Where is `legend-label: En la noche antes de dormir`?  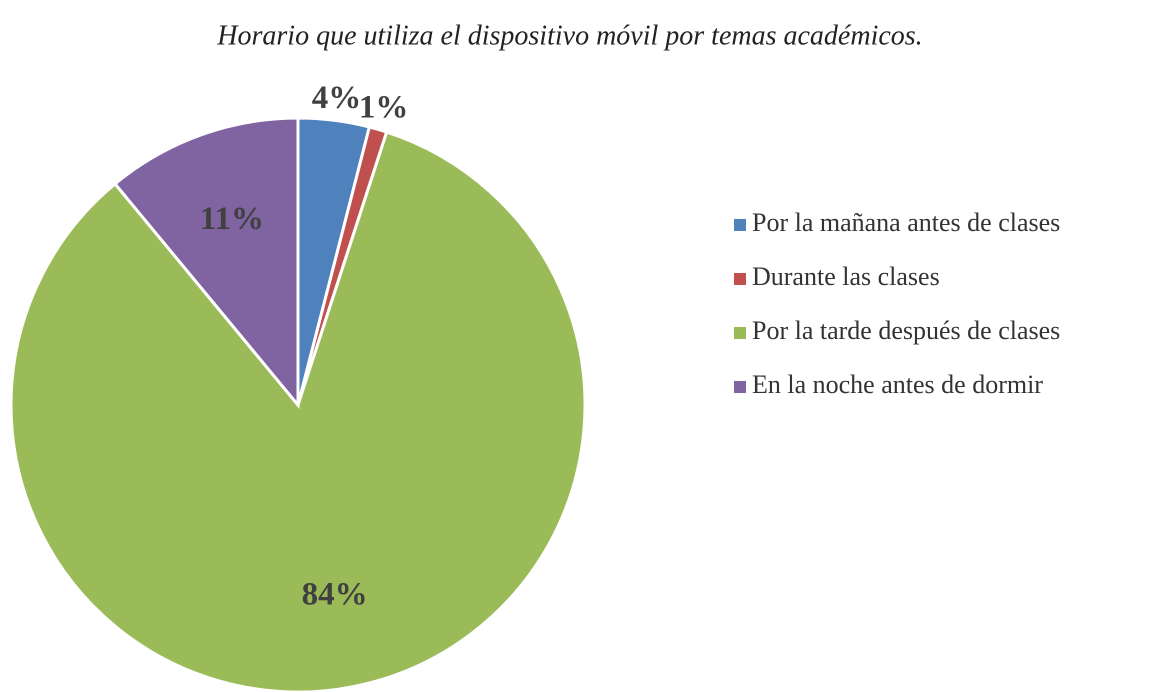 legend-label: En la noche antes de dormir is located at coordinates (897, 384).